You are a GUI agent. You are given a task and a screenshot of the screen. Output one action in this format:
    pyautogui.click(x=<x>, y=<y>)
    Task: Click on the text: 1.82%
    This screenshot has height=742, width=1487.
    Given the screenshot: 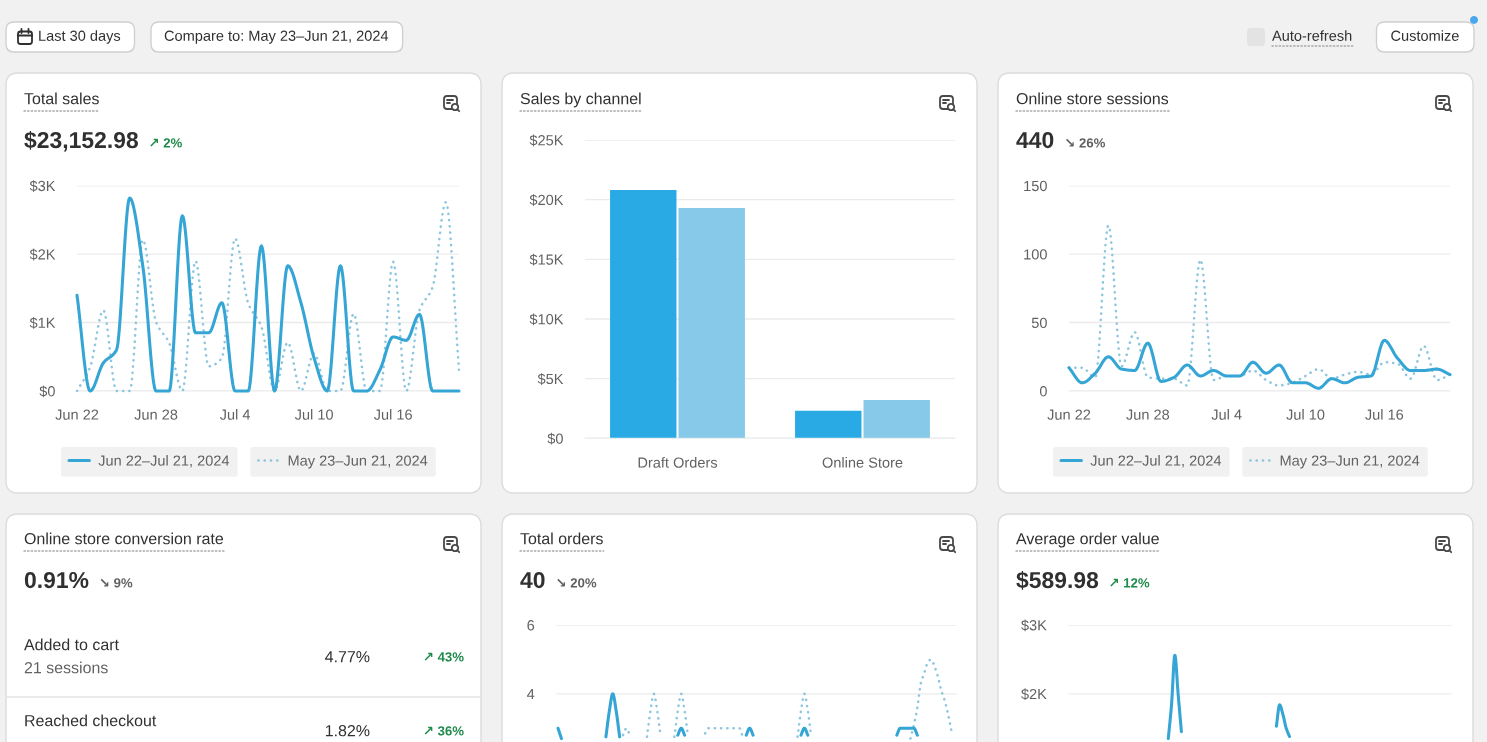 What is the action you would take?
    pyautogui.click(x=347, y=730)
    